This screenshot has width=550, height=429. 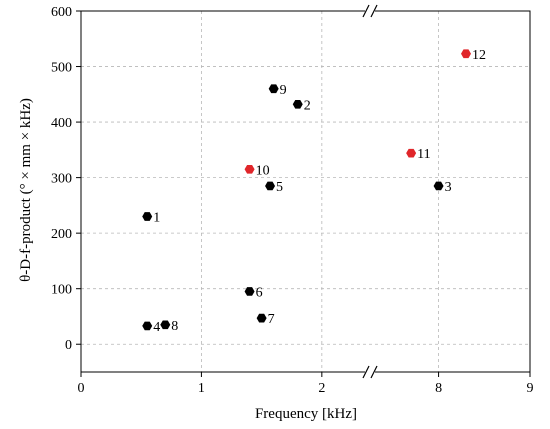 I want to click on data-point-label-4: 4, so click(x=156, y=327).